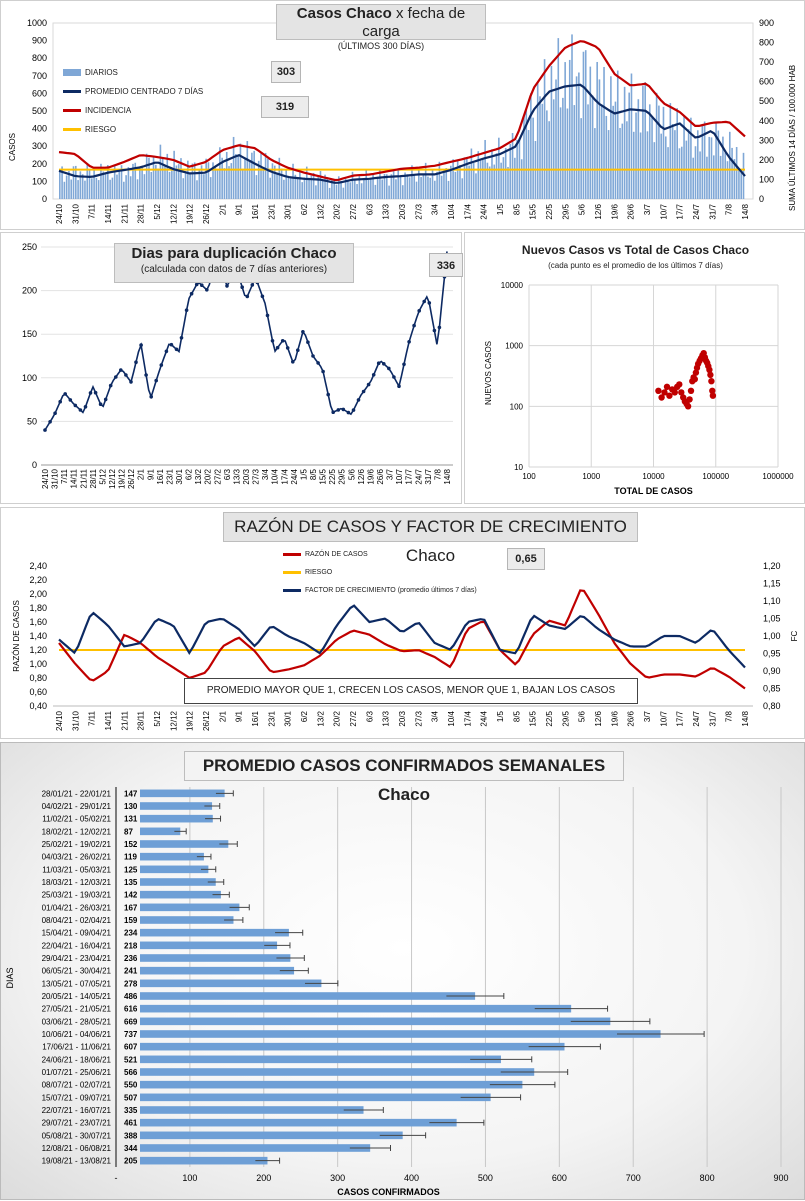 Image resolution: width=805 pixels, height=1201 pixels. Describe the element at coordinates (77, 920) in the screenshot. I see `category-label: 08/04/21 - 02/04/21` at that location.